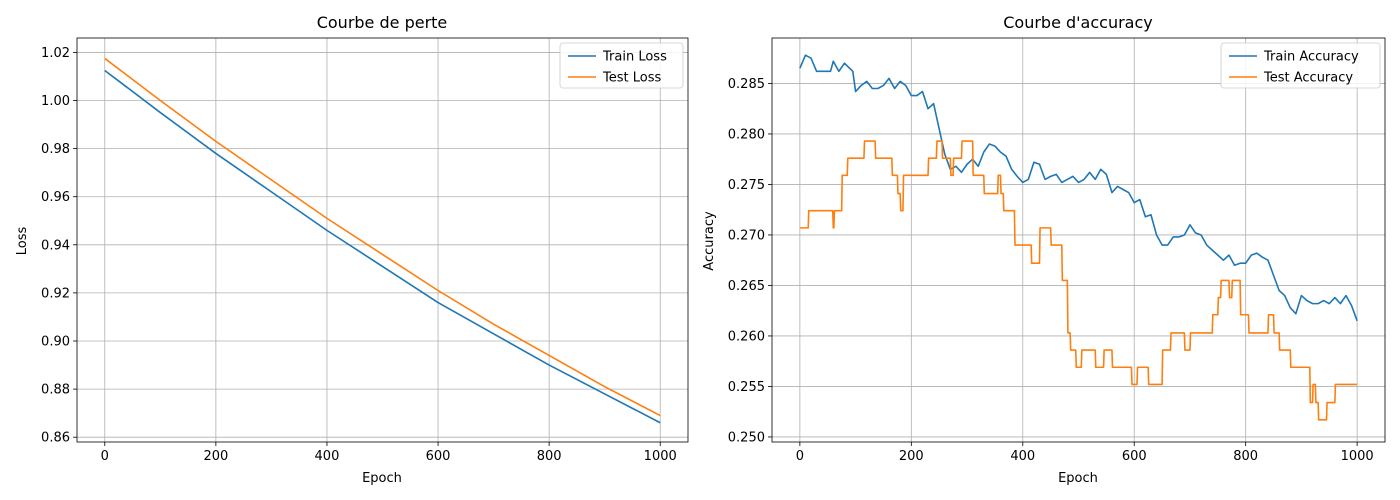 The width and height of the screenshot is (1400, 500). Describe the element at coordinates (55, 101) in the screenshot. I see `loss-y-tick-label: 1.00` at that location.